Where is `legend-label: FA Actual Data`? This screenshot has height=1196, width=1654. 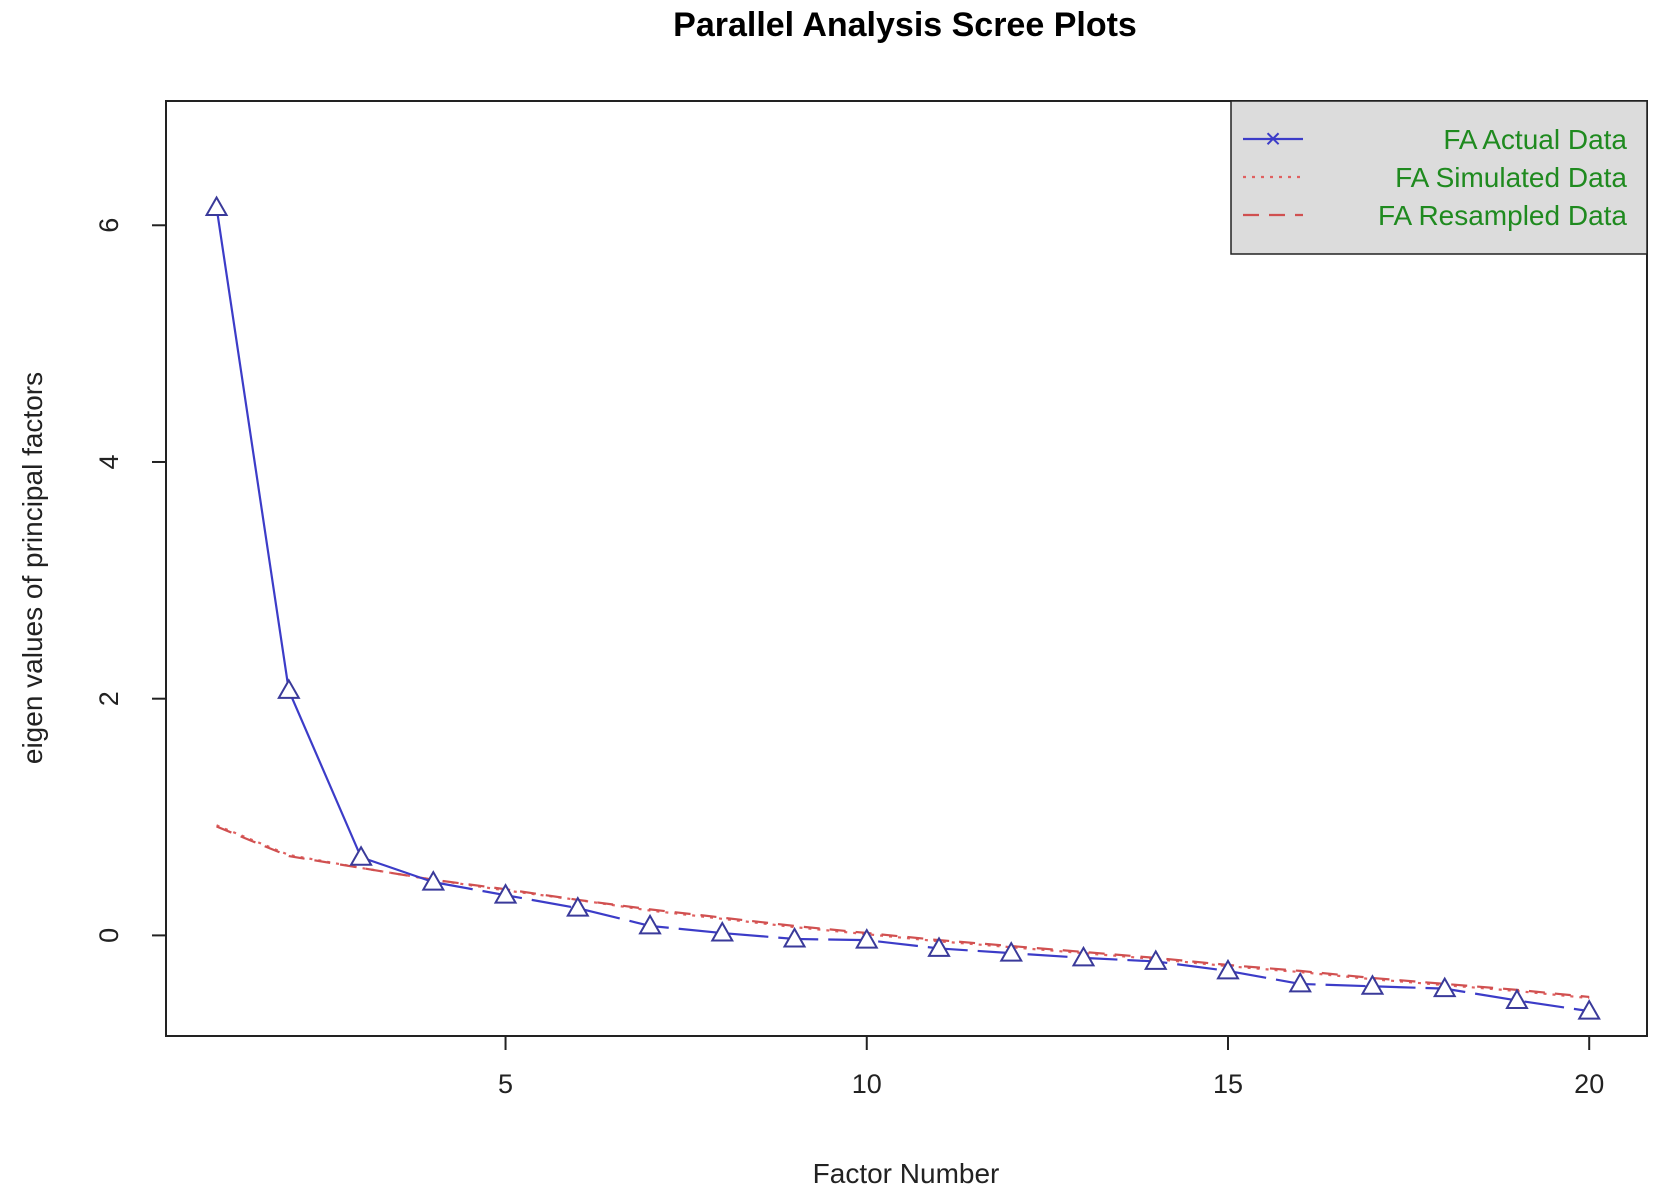
legend-label: FA Actual Data is located at coordinates (1535, 139).